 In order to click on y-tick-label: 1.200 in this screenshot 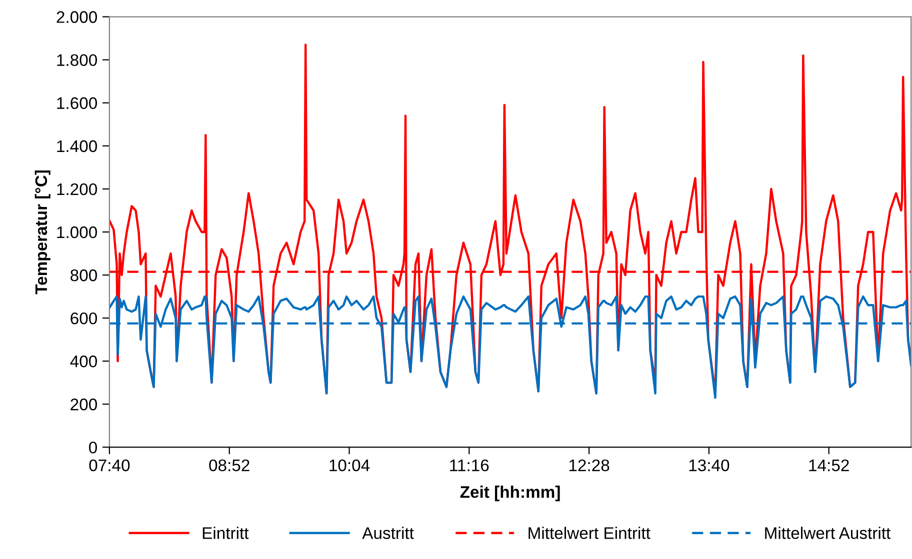, I will do `click(77, 189)`.